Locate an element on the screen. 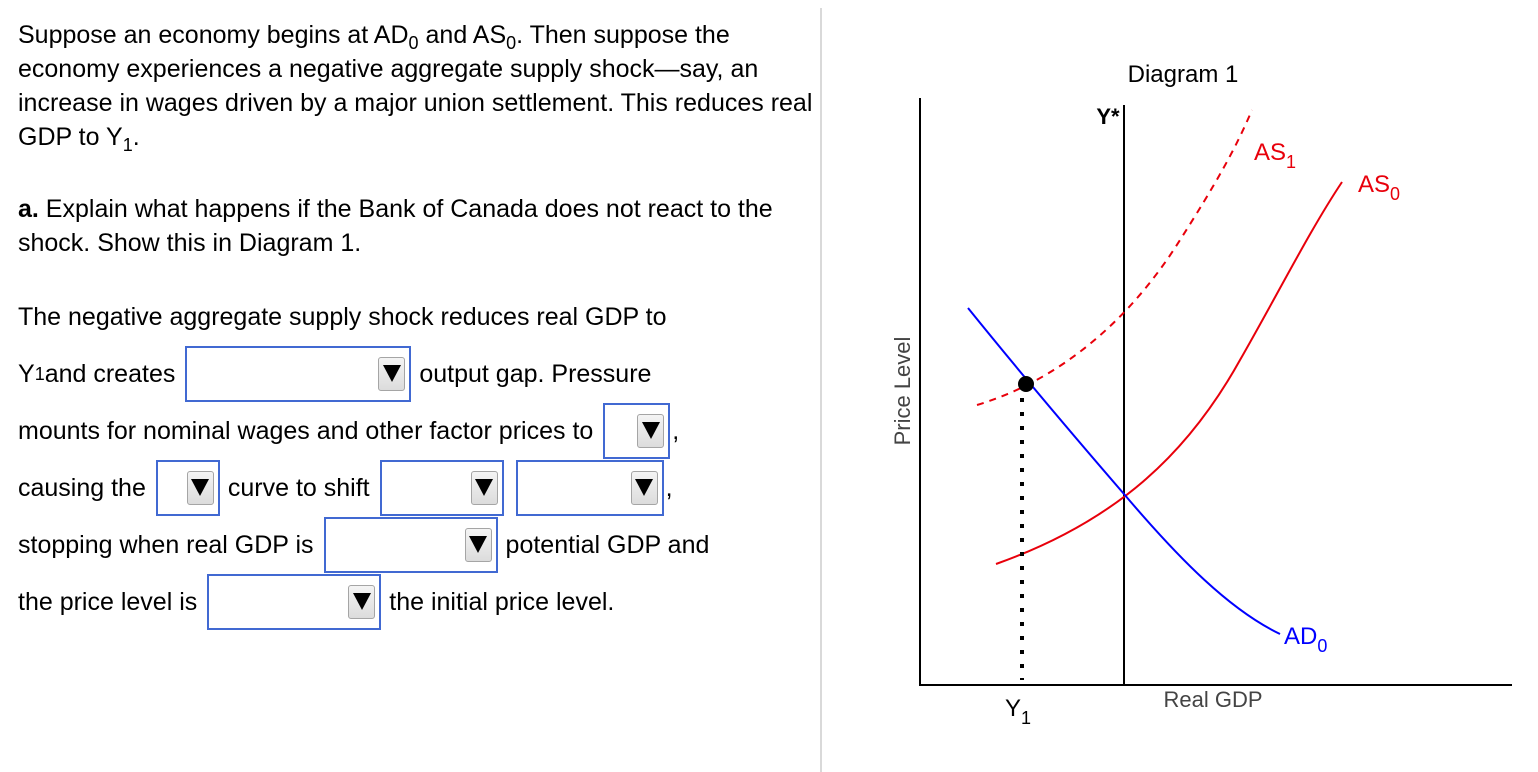 This screenshot has width=1538, height=772. short-run-equilibrium-point is located at coordinates (1026, 384).